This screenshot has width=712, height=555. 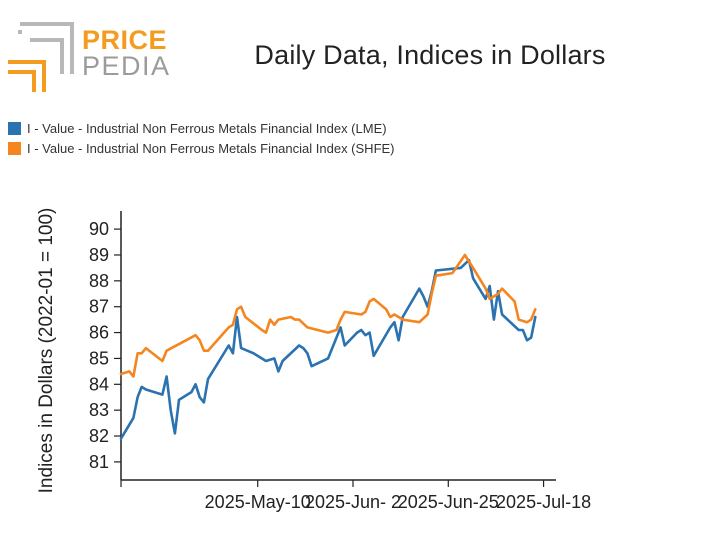 I want to click on series-line-shfe, so click(x=328, y=315).